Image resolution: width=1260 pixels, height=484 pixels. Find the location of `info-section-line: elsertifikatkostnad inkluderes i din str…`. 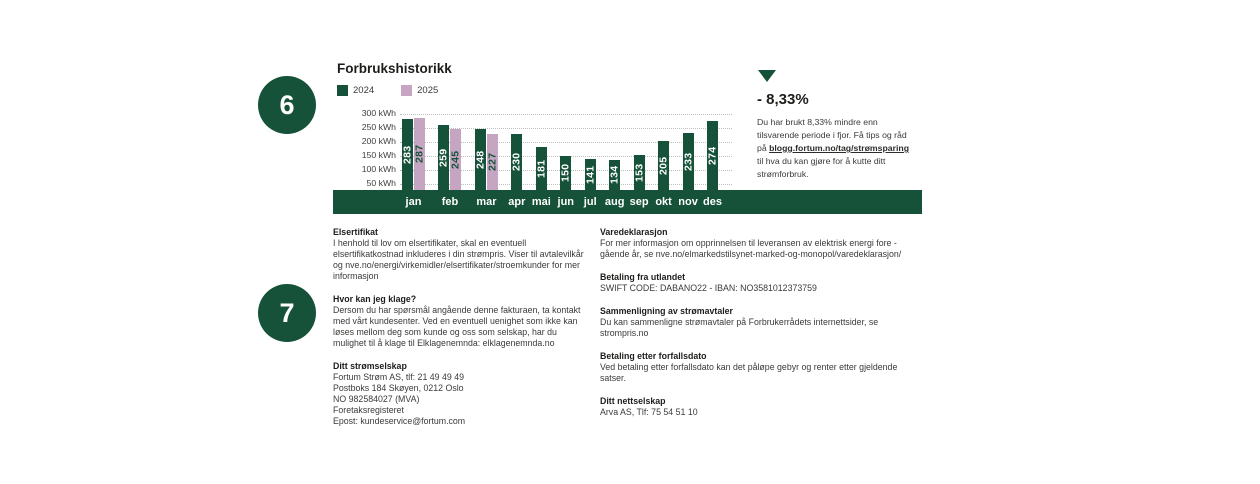

info-section-line: elsertifikatkostnad inkluderes i din str… is located at coordinates (458, 254).